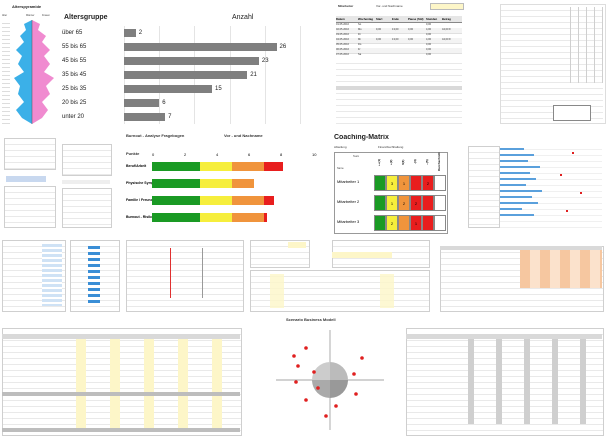  Describe the element at coordinates (34, 72) in the screenshot. I see `pyramid-chart` at that location.